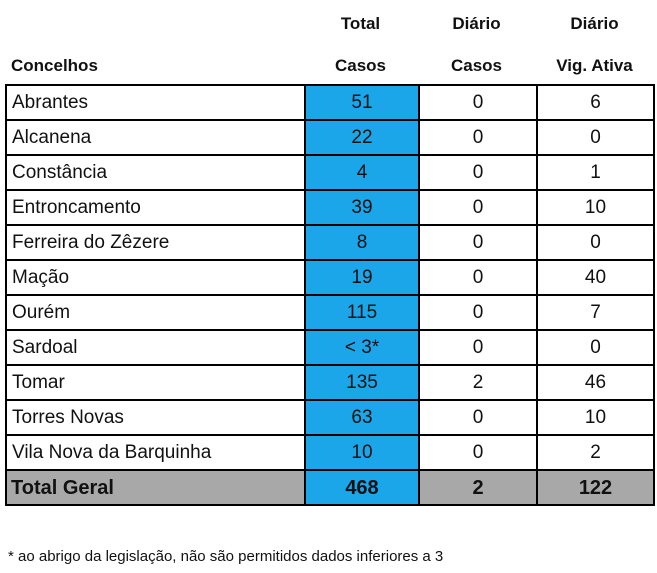 The height and width of the screenshot is (573, 657). Describe the element at coordinates (362, 417) in the screenshot. I see `total-casos-cell: 63` at that location.